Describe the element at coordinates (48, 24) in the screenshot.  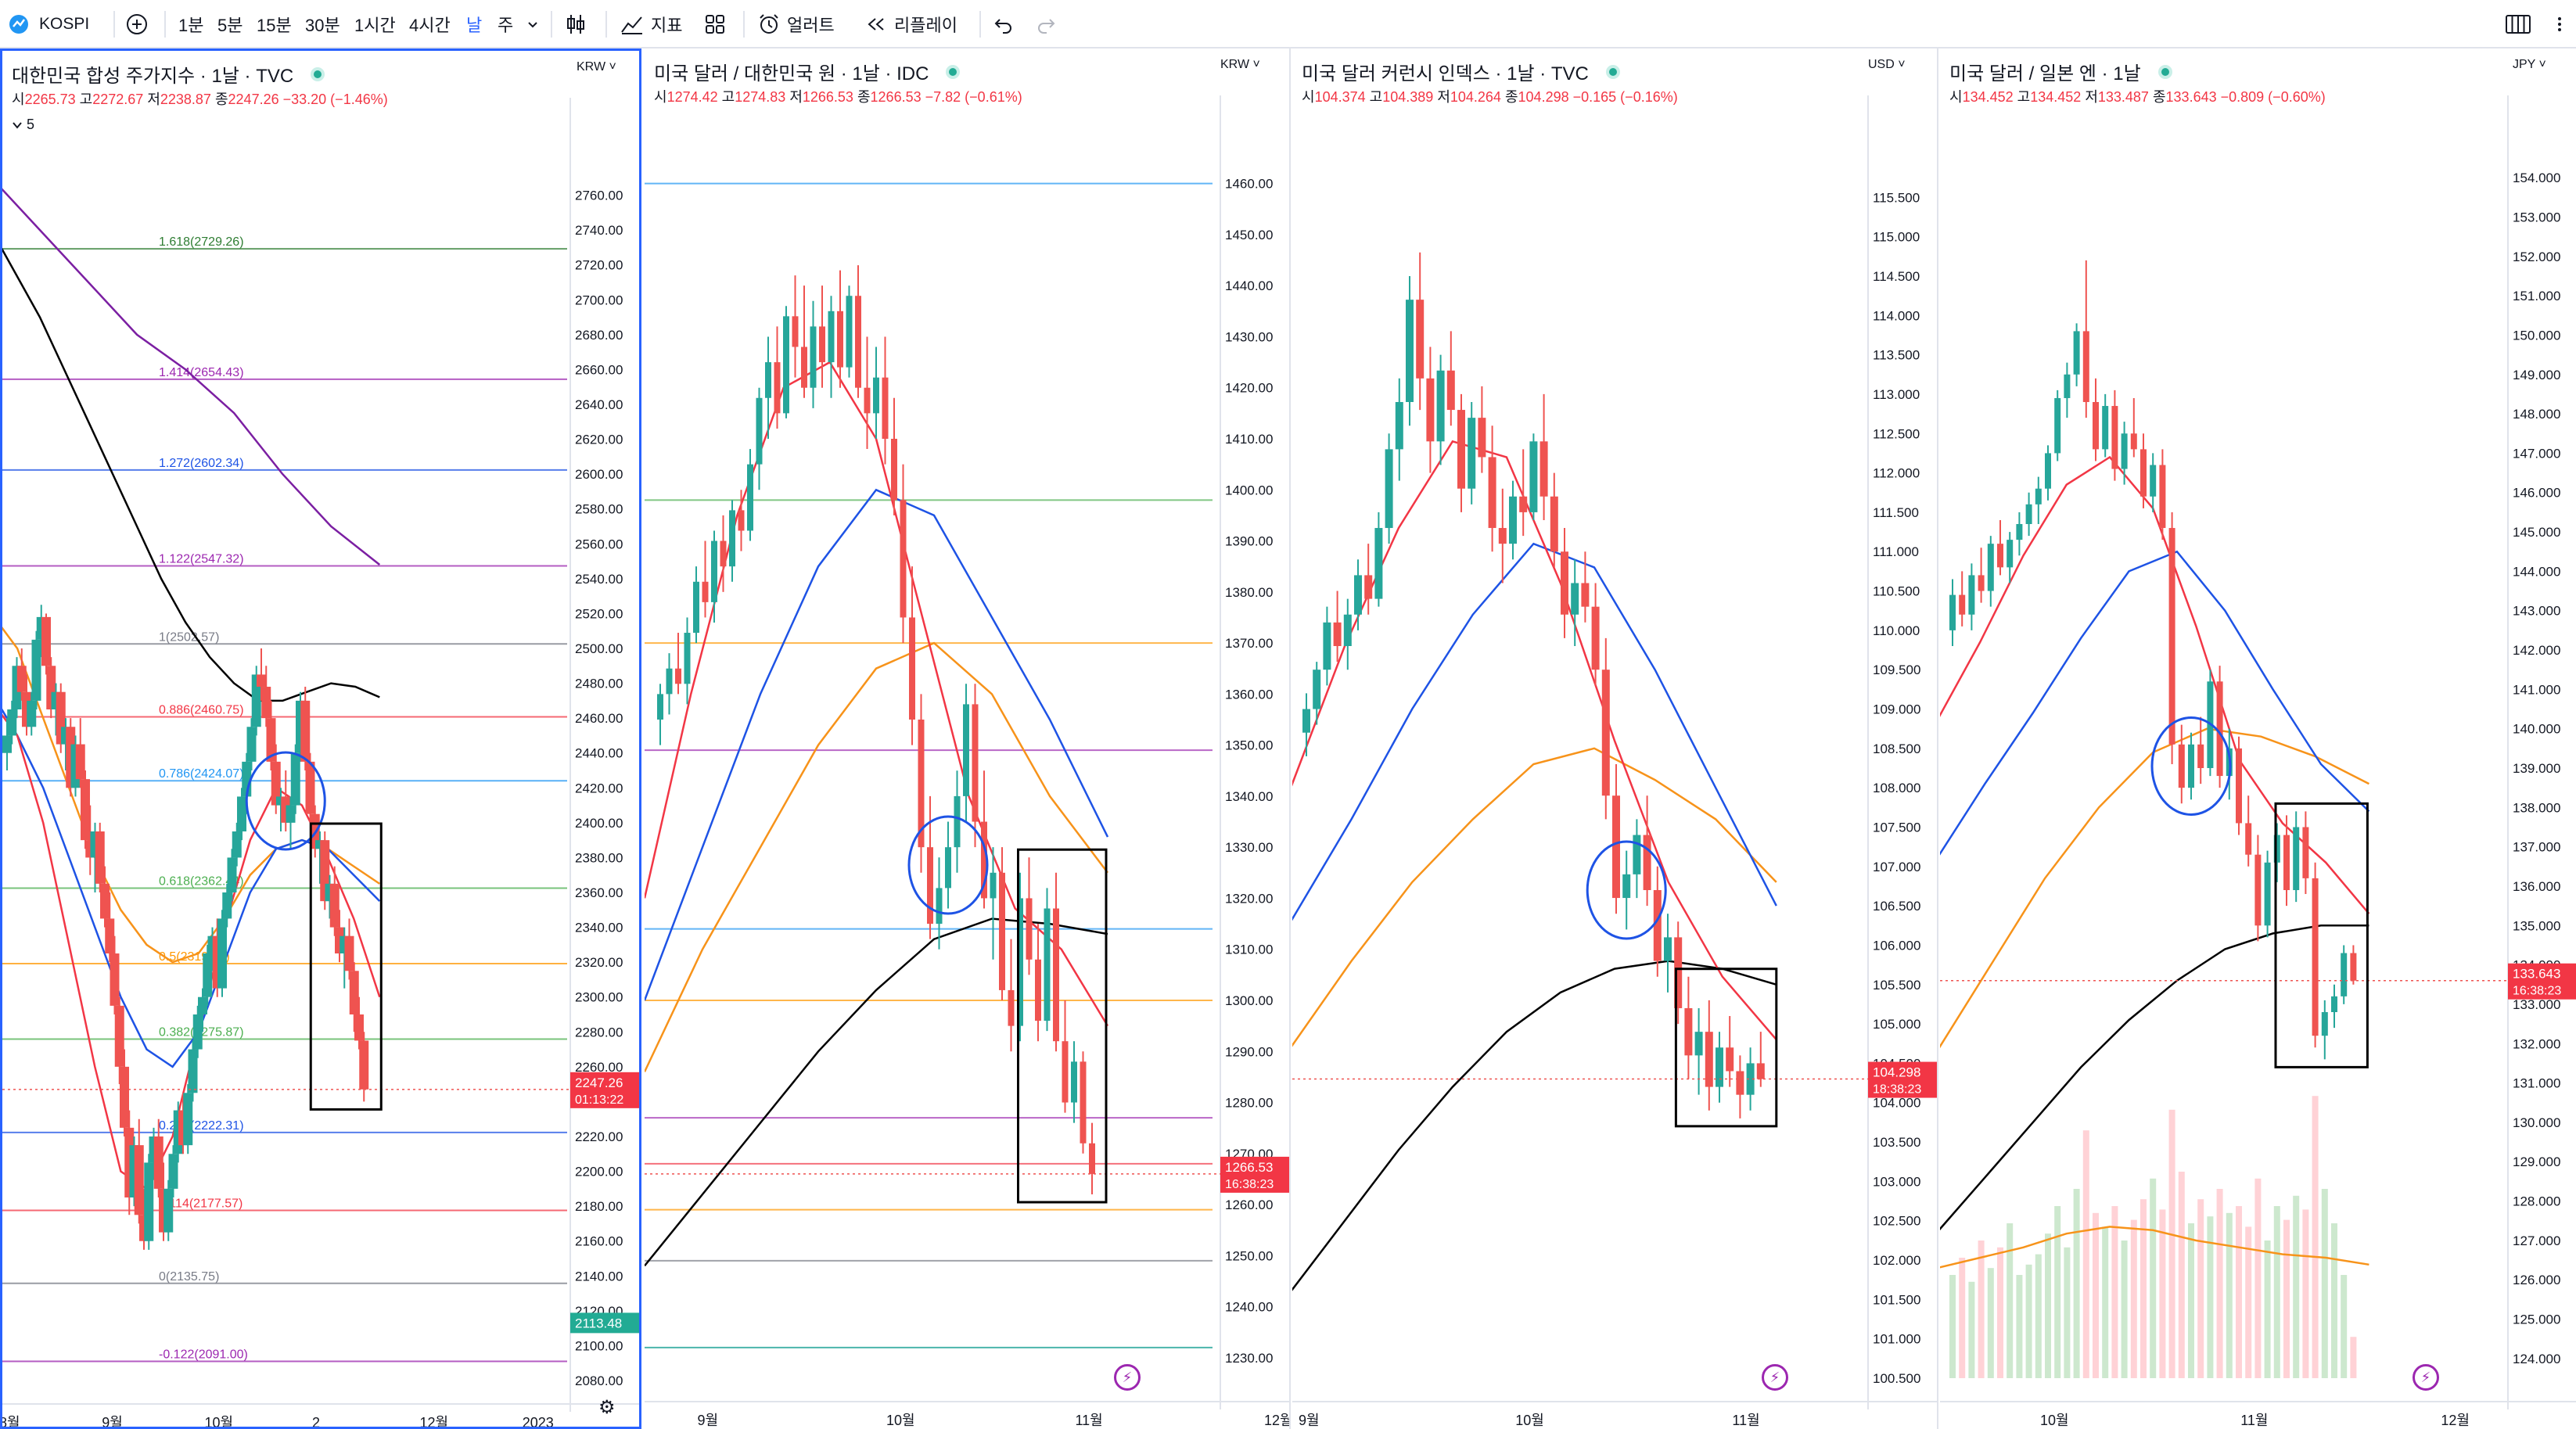
I see `symbol-search: KOSPI` at that location.